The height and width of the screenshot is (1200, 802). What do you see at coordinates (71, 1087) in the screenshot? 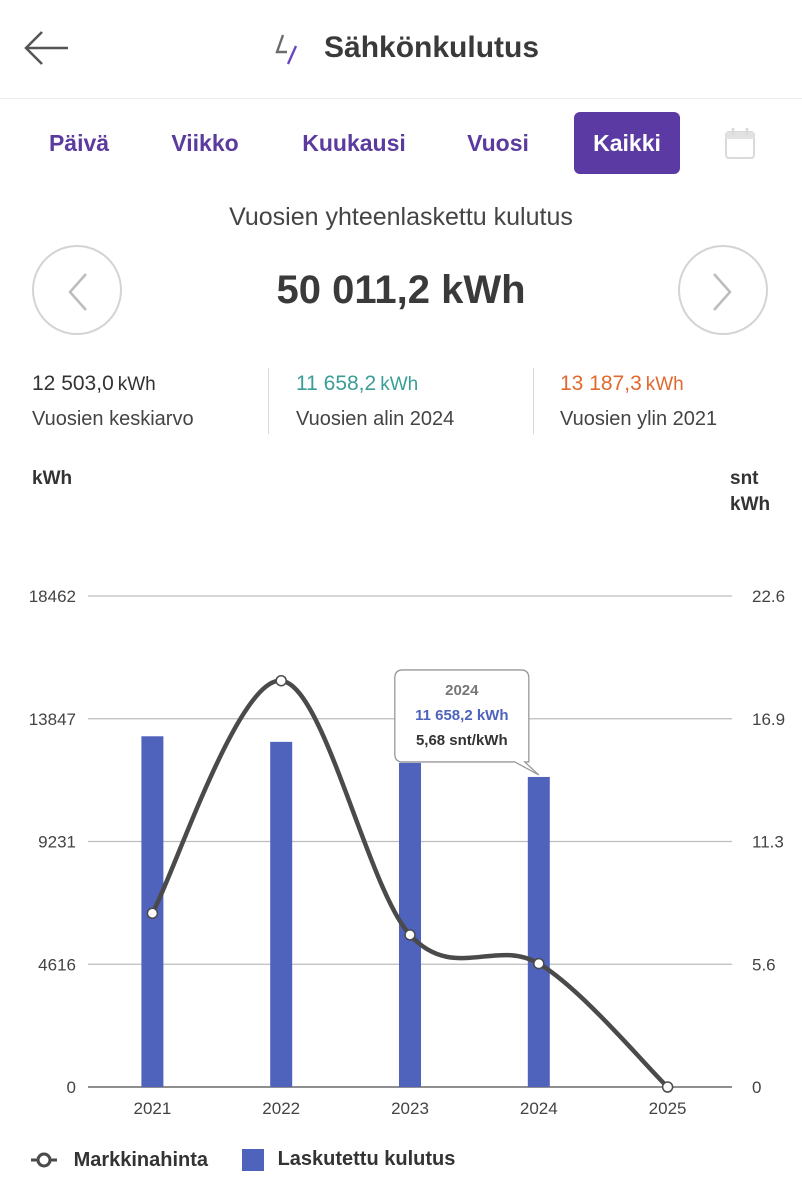
I see `left-tick-label: 0` at bounding box center [71, 1087].